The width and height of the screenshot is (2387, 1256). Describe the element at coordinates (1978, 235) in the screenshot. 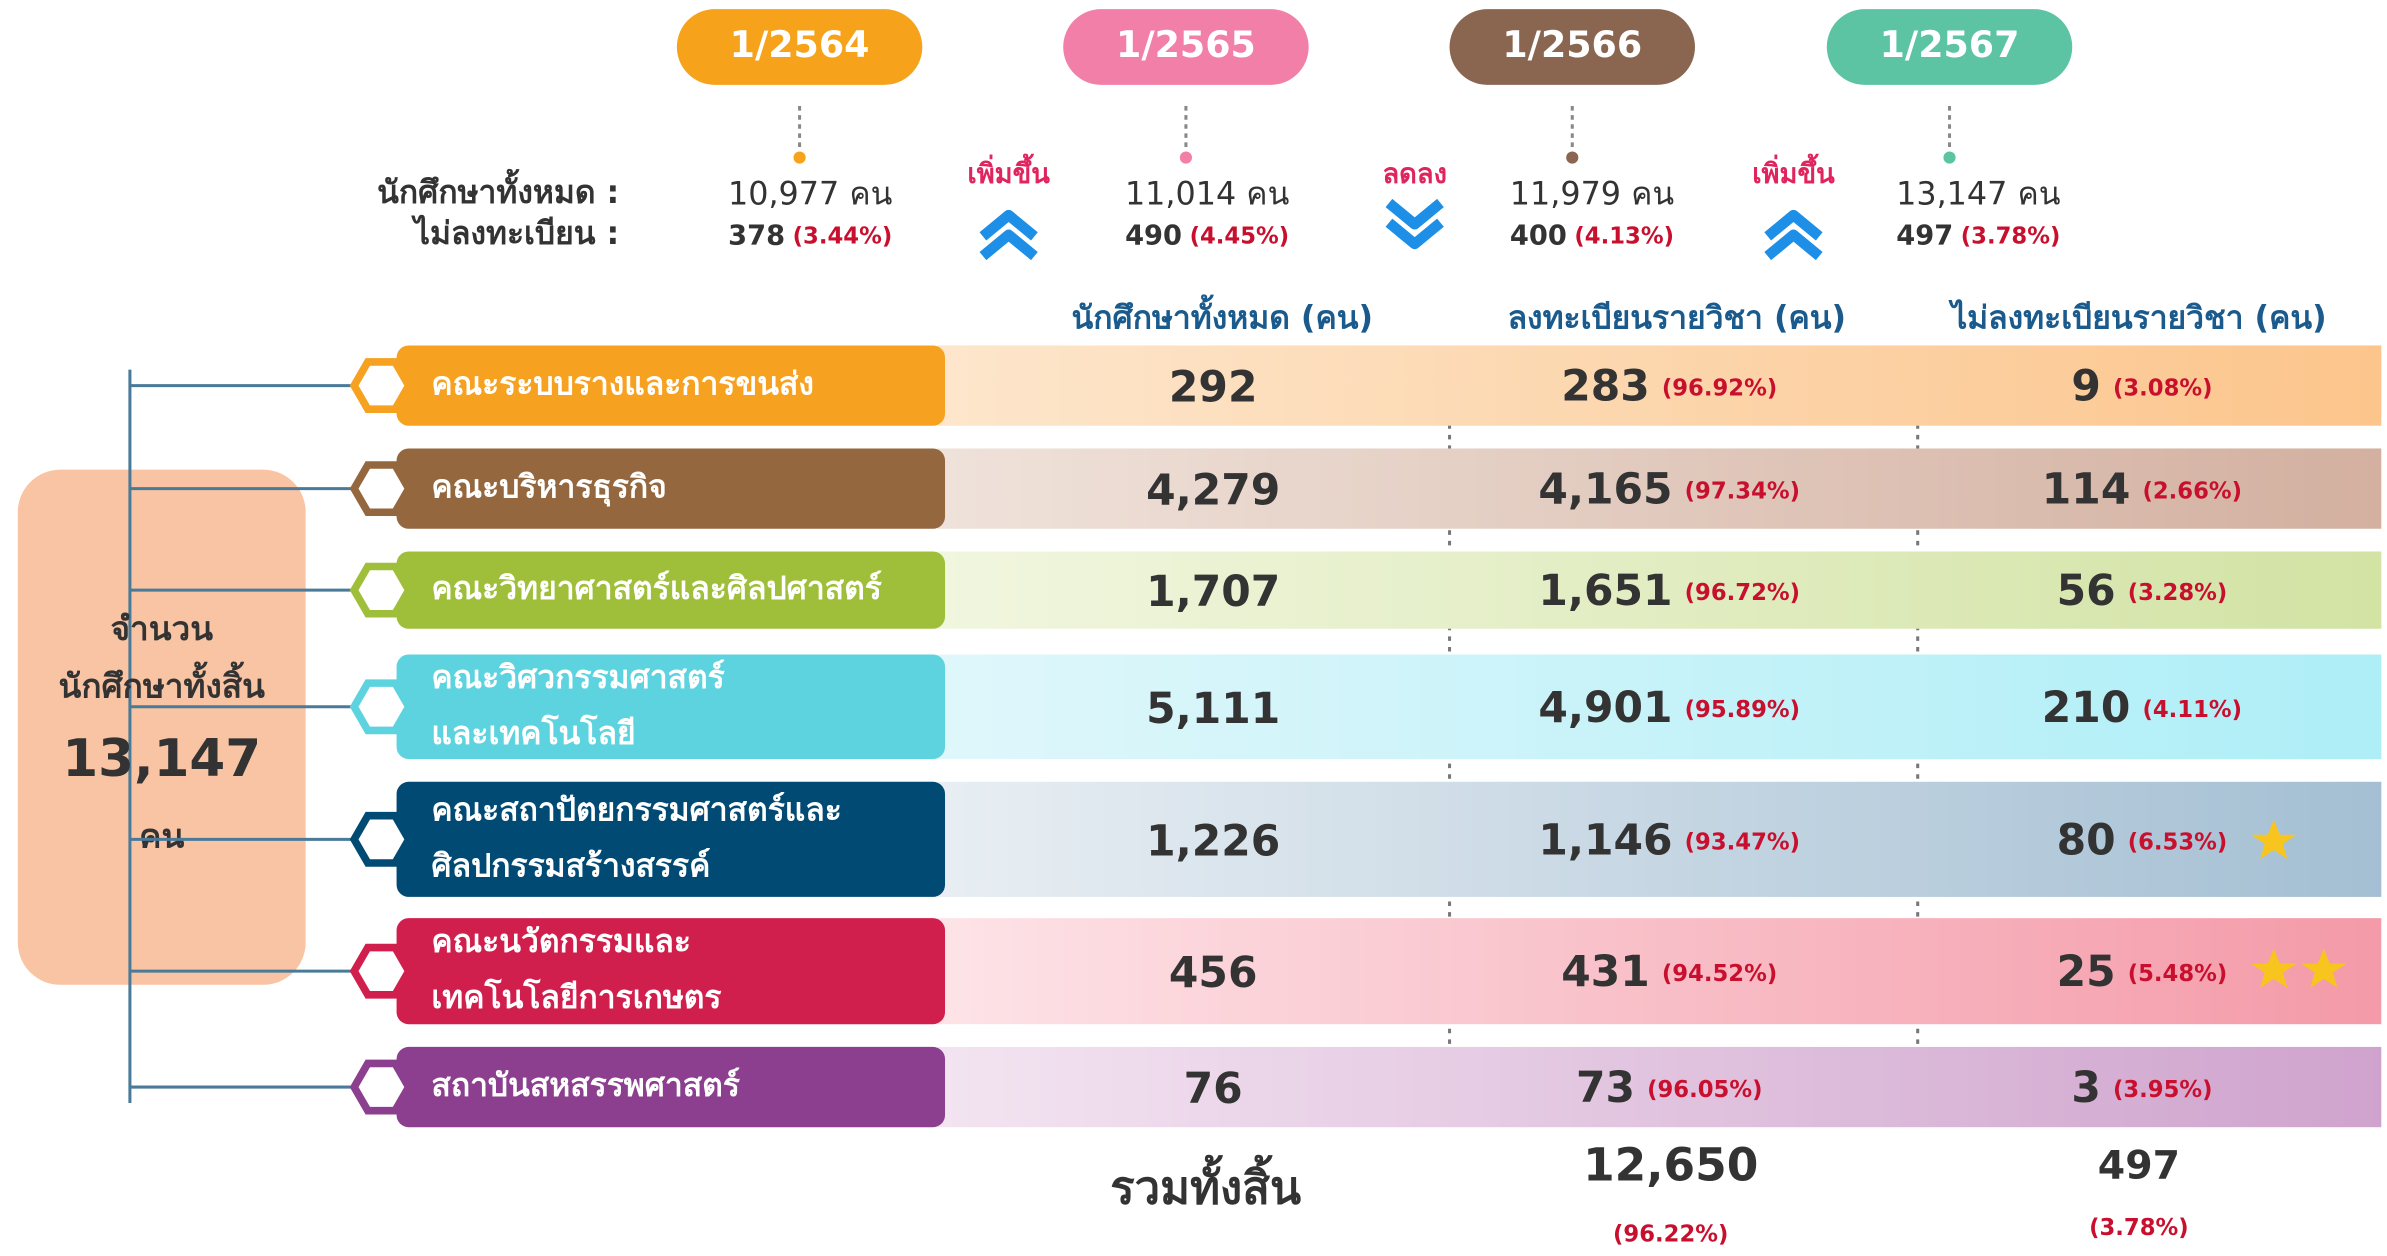

I see `term-unregistered: 497 (3.78%)` at that location.